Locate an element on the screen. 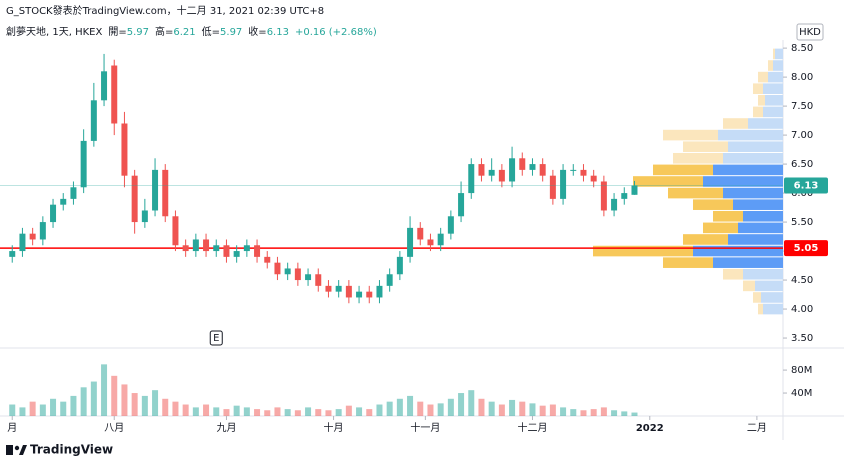 The height and width of the screenshot is (464, 844). logo: TradingView is located at coordinates (59, 450).